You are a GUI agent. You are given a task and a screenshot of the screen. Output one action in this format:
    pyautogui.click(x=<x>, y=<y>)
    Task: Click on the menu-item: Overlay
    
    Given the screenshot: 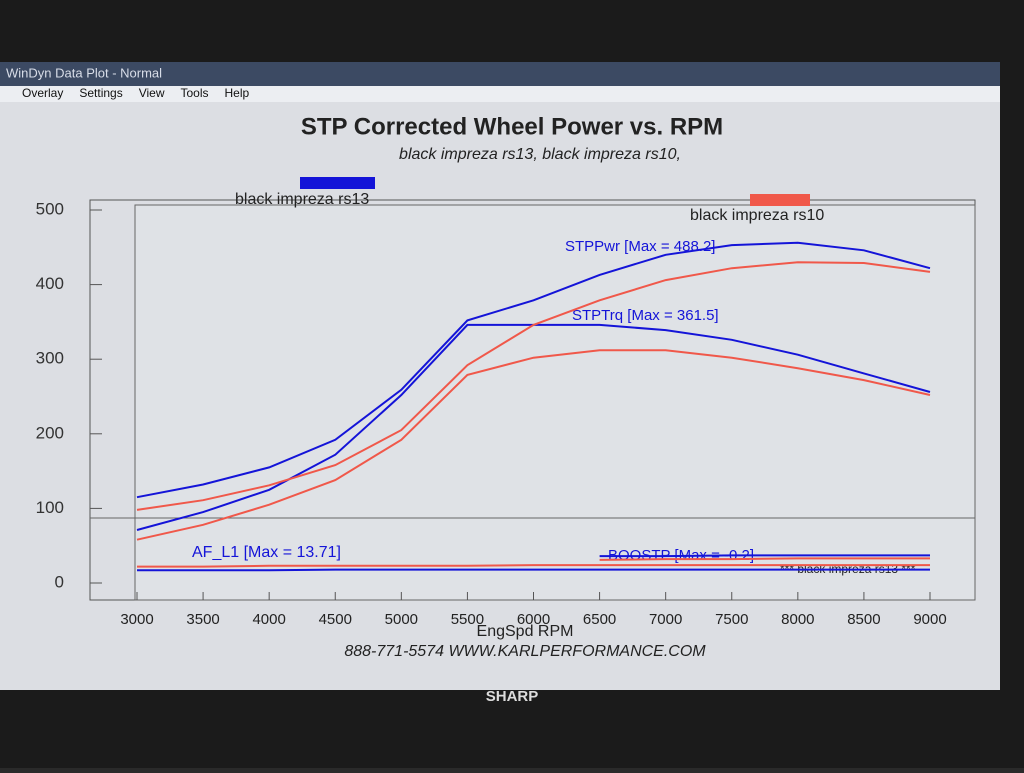 What is the action you would take?
    pyautogui.click(x=42, y=93)
    